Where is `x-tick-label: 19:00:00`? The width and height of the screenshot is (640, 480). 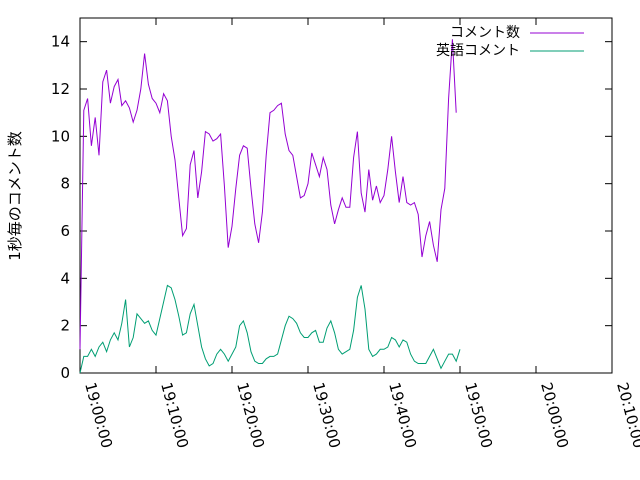
x-tick-label: 19:00:00 is located at coordinates (98, 415).